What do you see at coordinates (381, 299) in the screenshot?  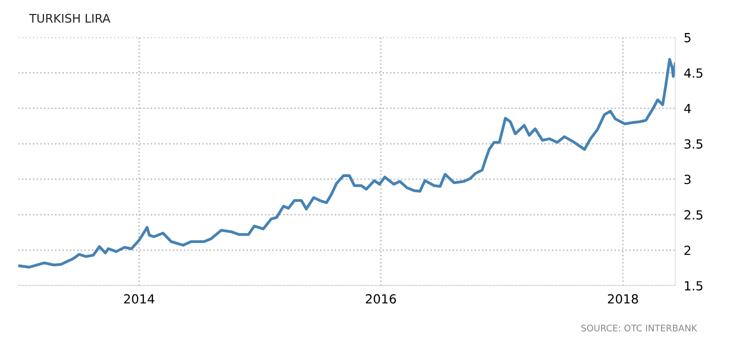 I see `x-tick-label: 2016` at bounding box center [381, 299].